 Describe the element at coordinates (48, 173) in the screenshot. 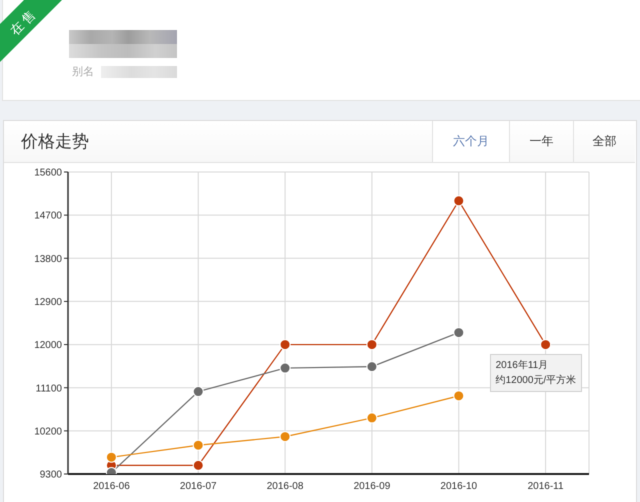

I see `y-tick-label: 15600` at that location.